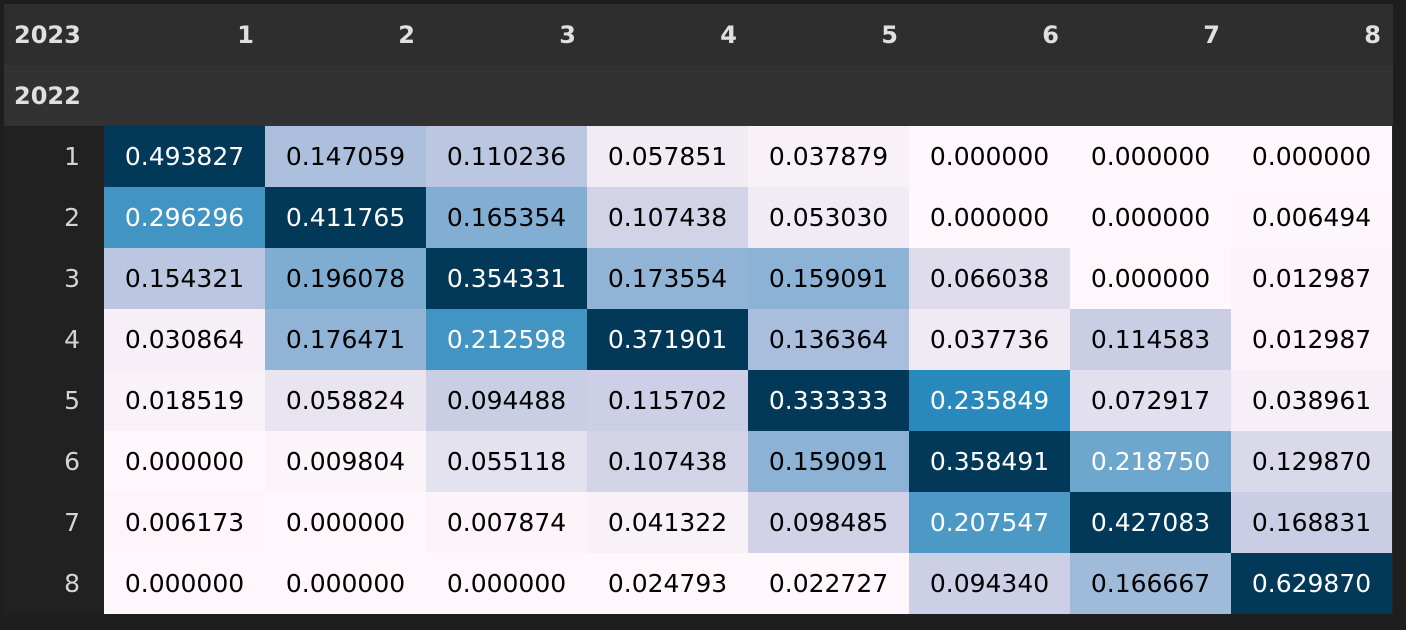  Describe the element at coordinates (506, 278) in the screenshot. I see `heatmap-cell: 0.354331` at that location.